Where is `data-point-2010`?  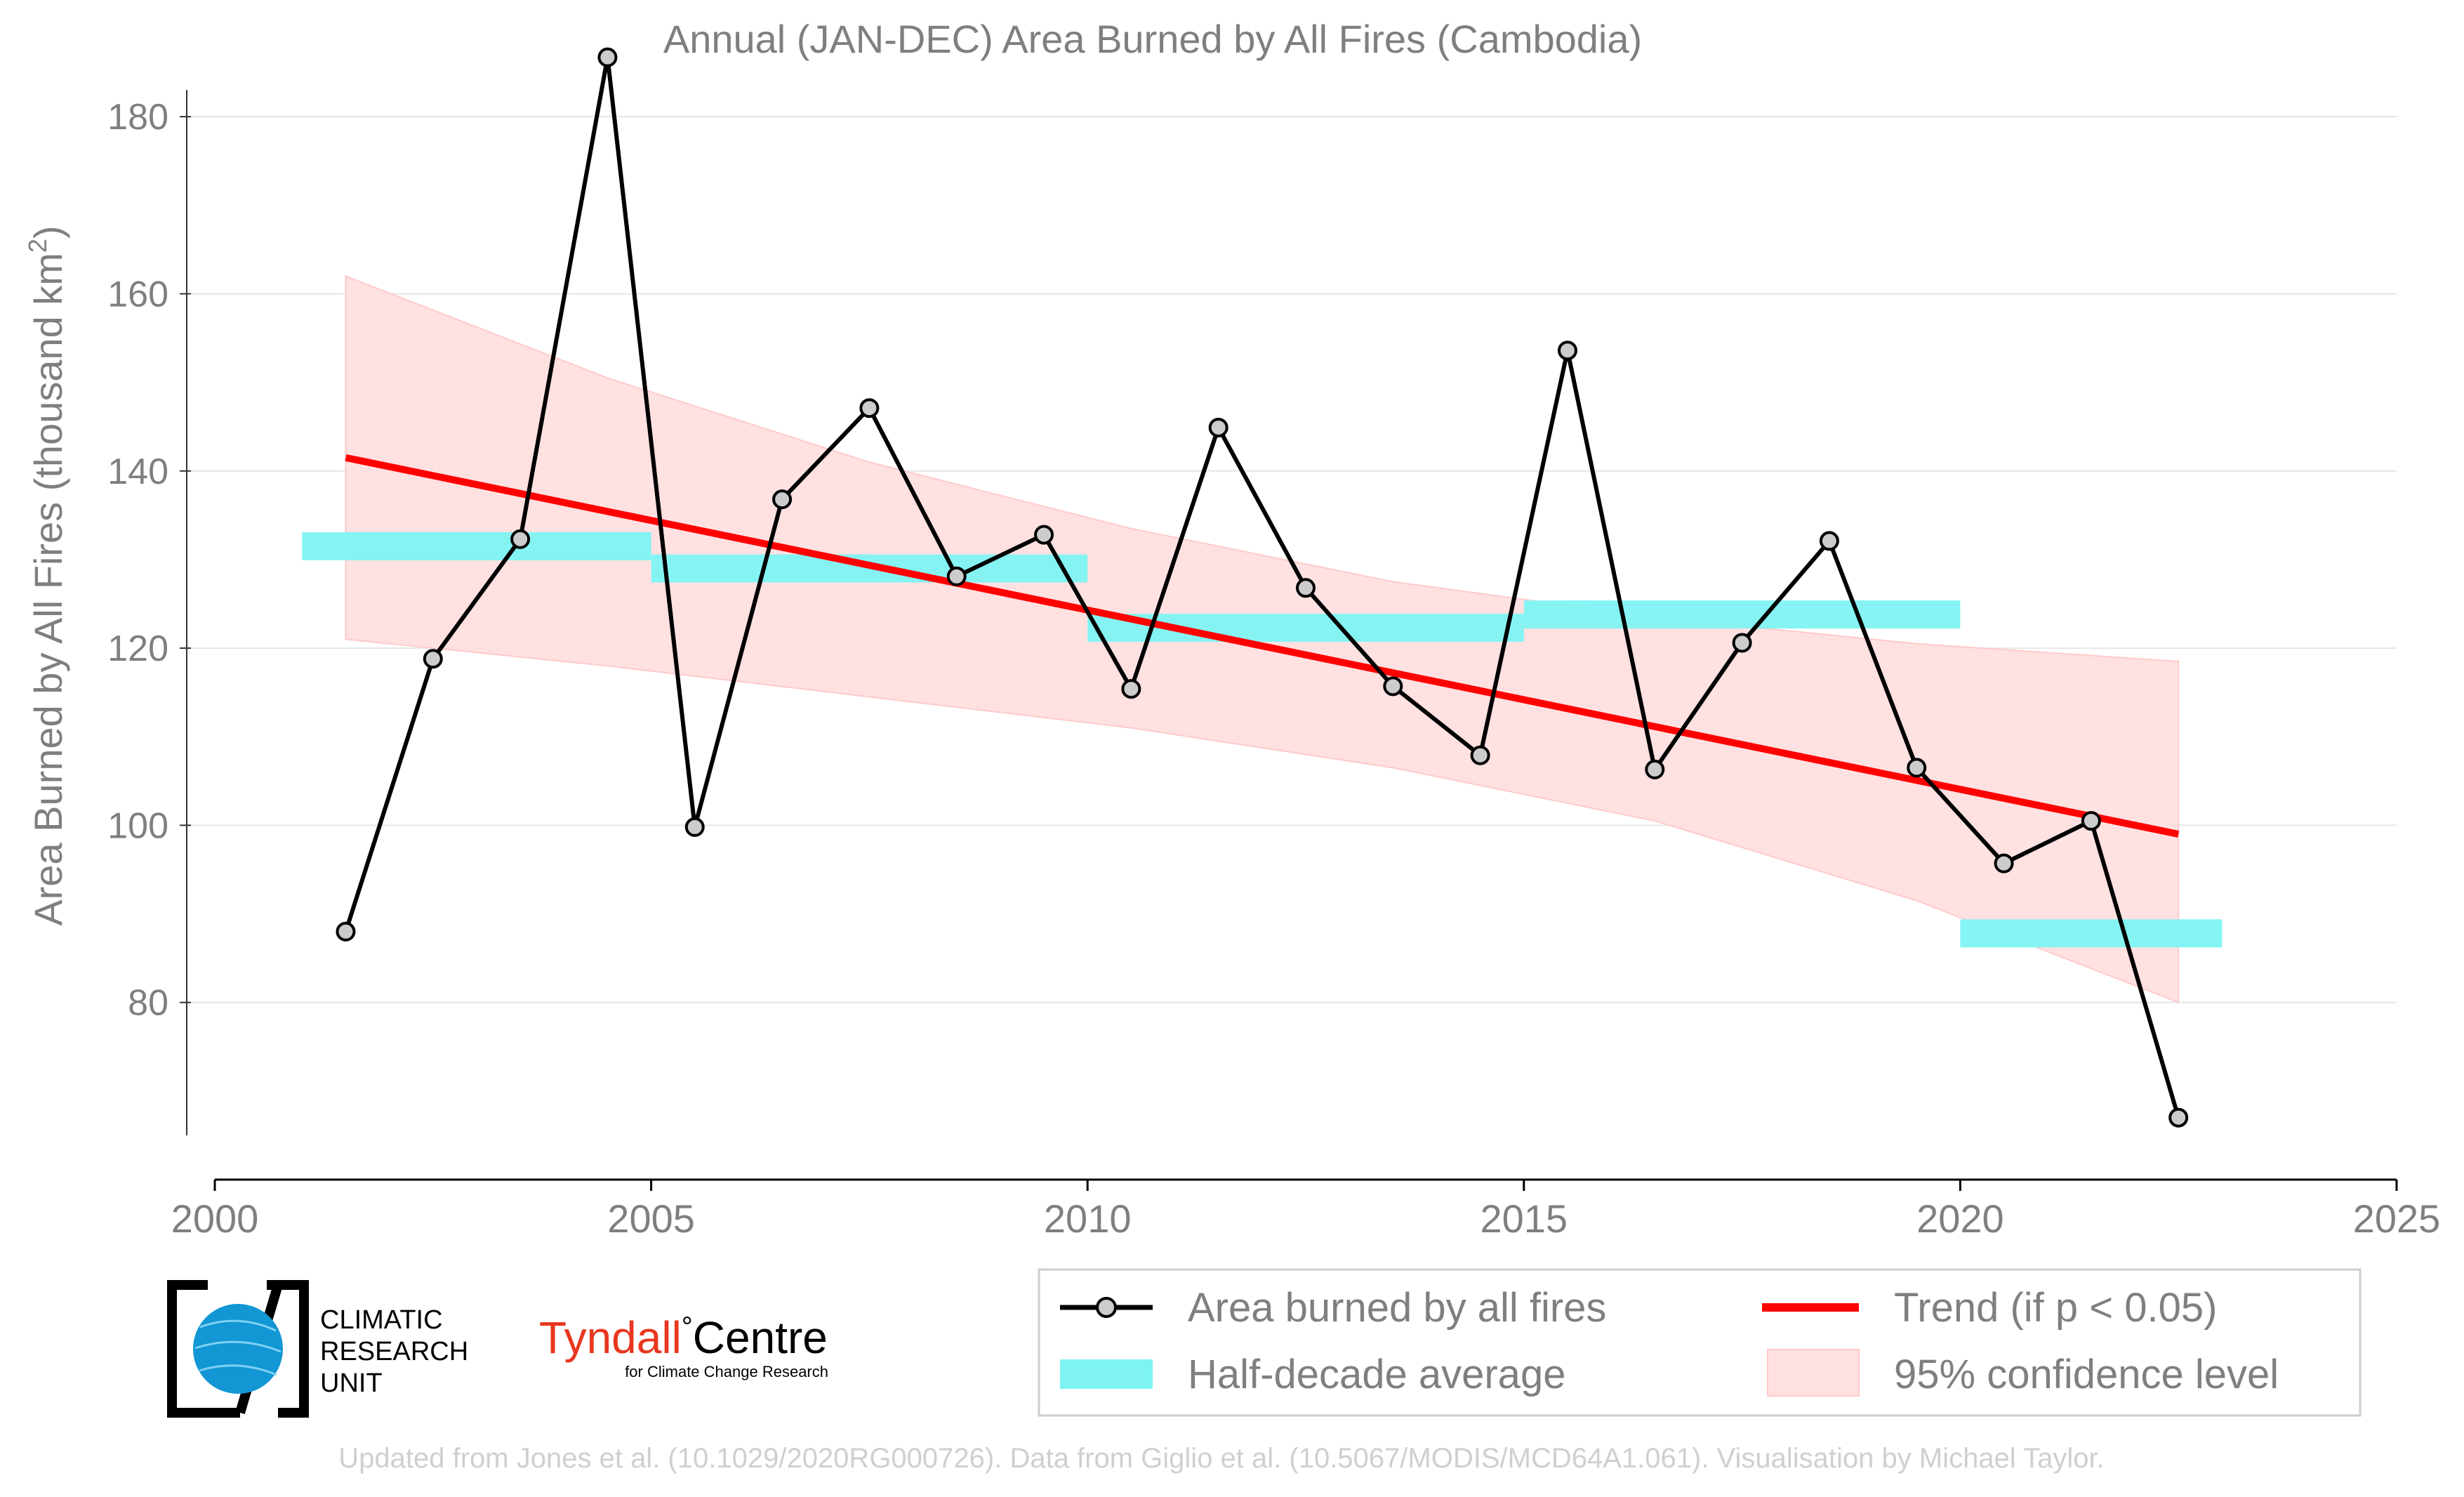
data-point-2010 is located at coordinates (1131, 689).